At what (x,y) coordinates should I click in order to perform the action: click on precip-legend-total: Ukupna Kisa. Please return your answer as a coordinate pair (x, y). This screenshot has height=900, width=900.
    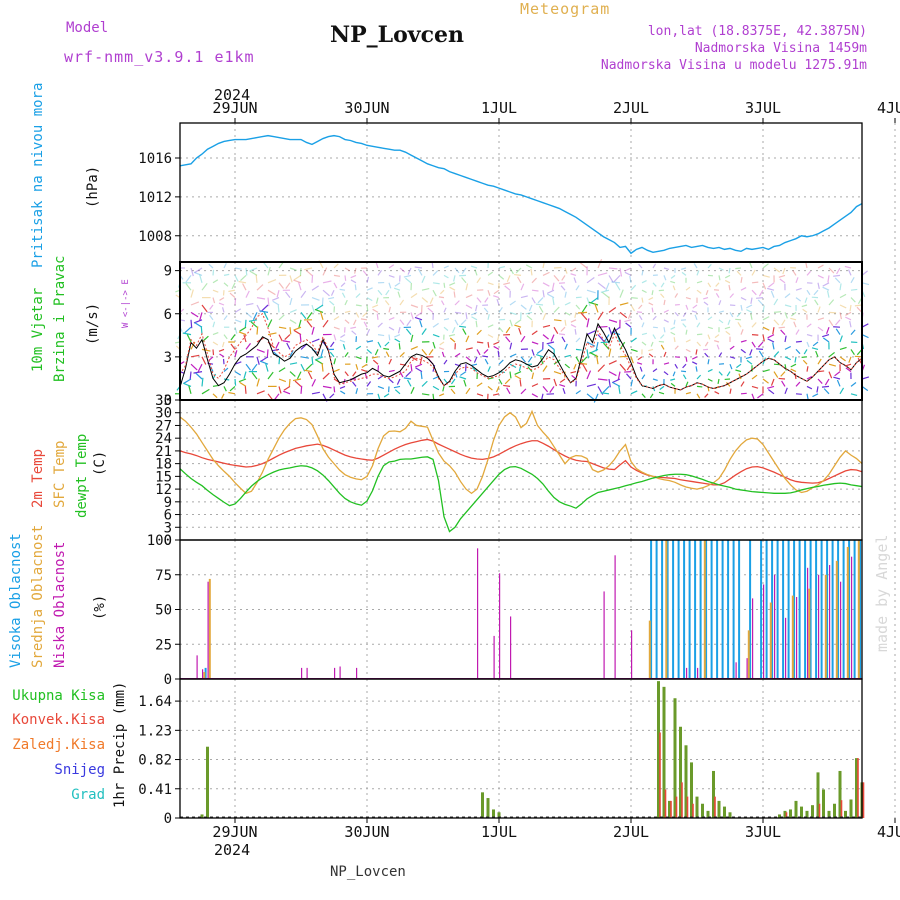
    Looking at the image, I should click on (58, 696).